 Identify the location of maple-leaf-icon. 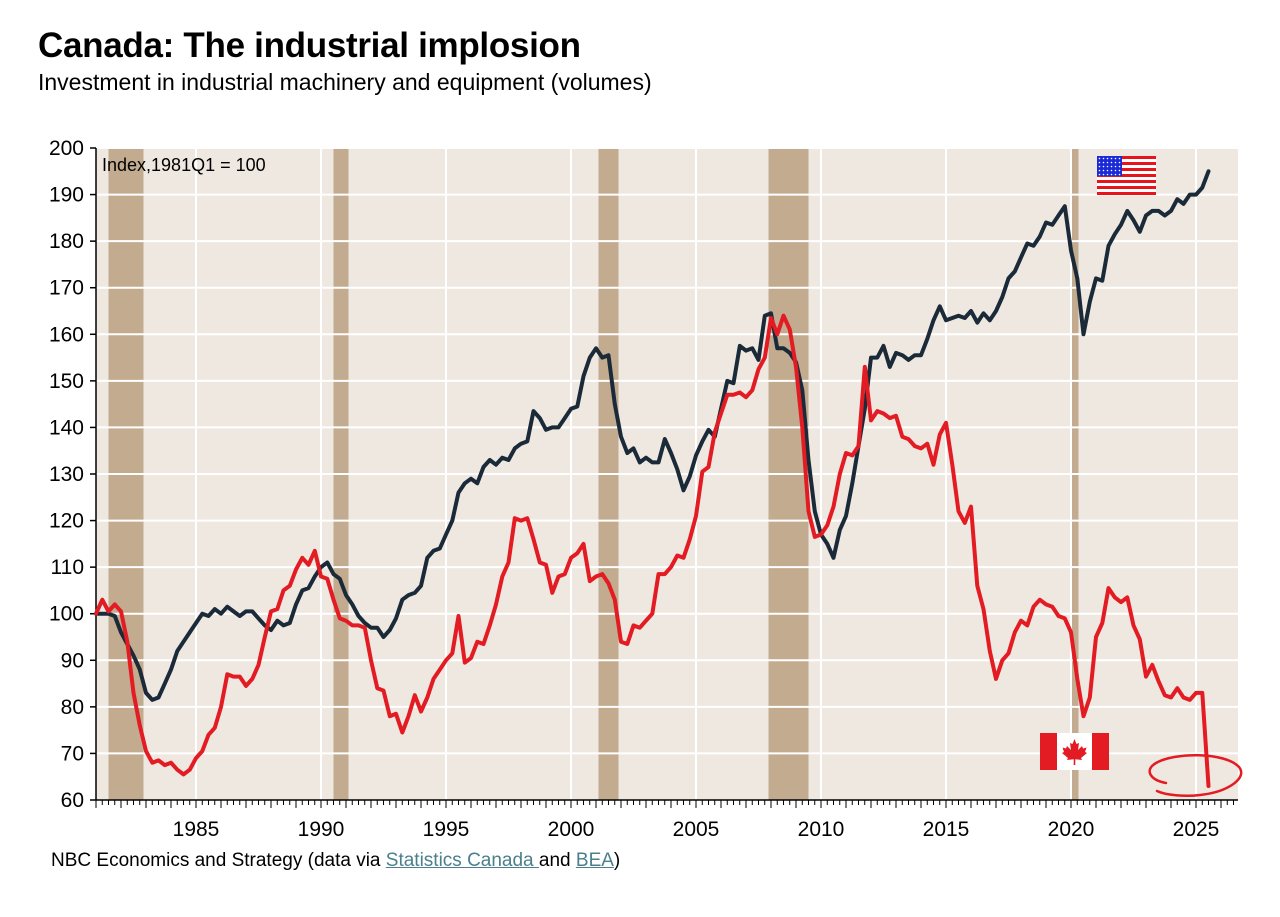
(1074, 752).